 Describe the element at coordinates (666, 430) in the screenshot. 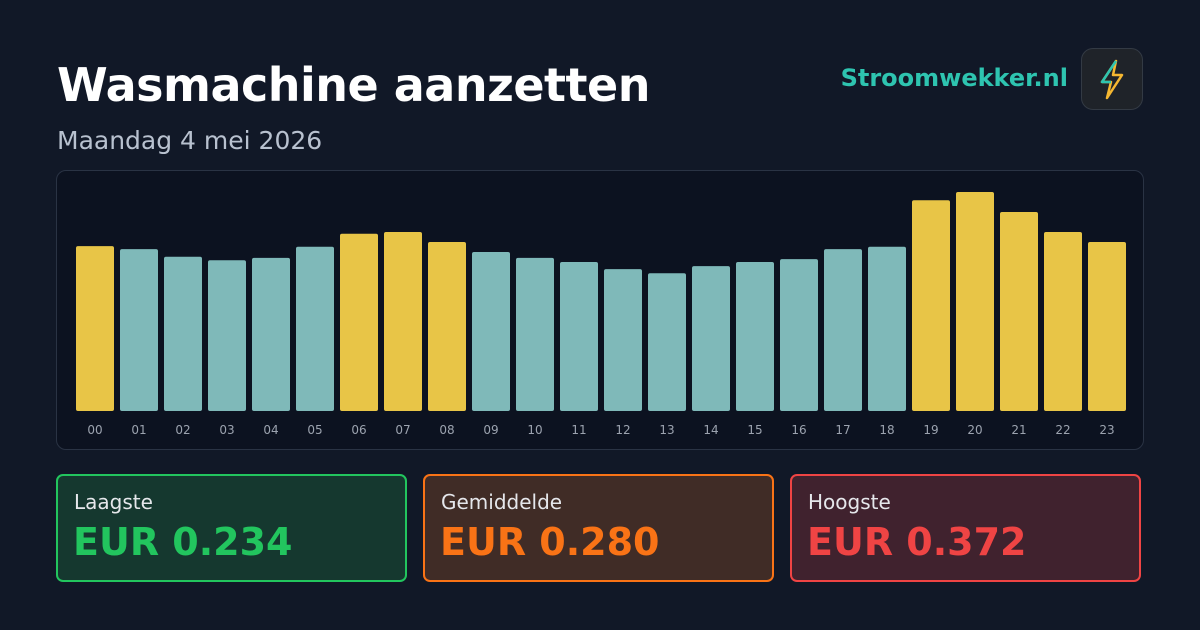

I see `x-tick-label: 13` at that location.